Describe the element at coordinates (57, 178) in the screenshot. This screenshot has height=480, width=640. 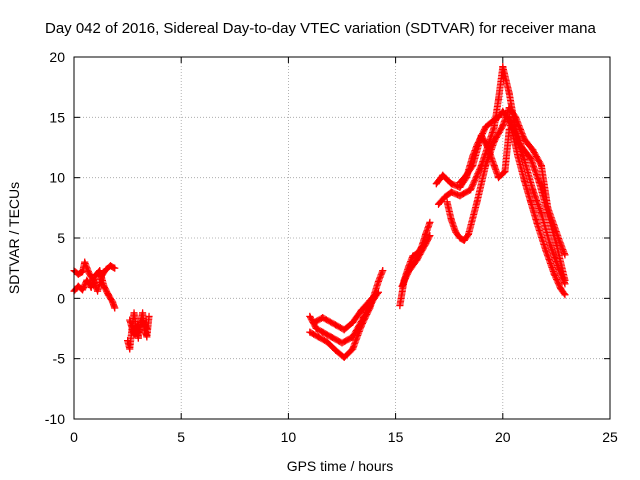
I see `y-tick-label: 10` at that location.